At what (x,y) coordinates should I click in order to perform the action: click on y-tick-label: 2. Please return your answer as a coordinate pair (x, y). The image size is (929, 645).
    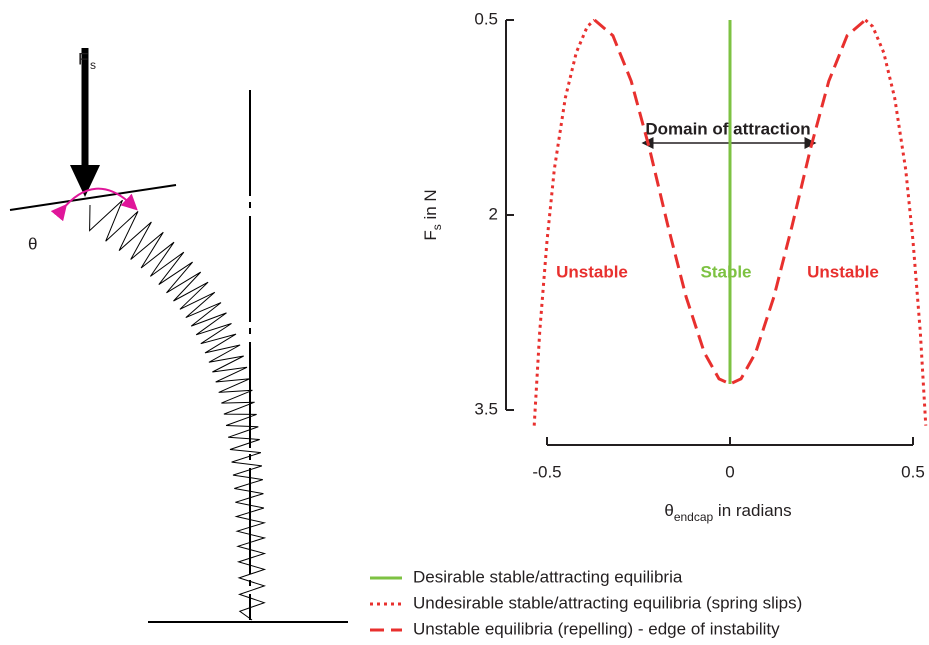
    Looking at the image, I should click on (493, 213).